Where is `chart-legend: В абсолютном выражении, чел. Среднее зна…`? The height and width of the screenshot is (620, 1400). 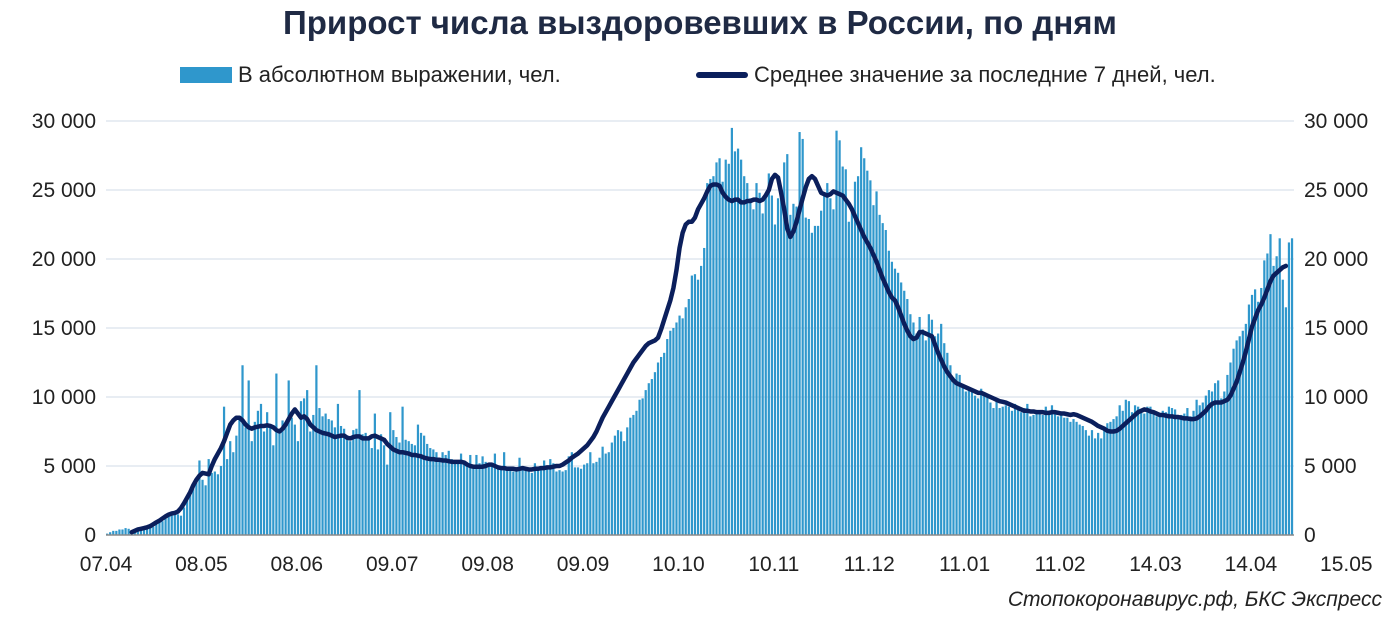 chart-legend: В абсолютном выражении, чел. Среднее зна… is located at coordinates (700, 77).